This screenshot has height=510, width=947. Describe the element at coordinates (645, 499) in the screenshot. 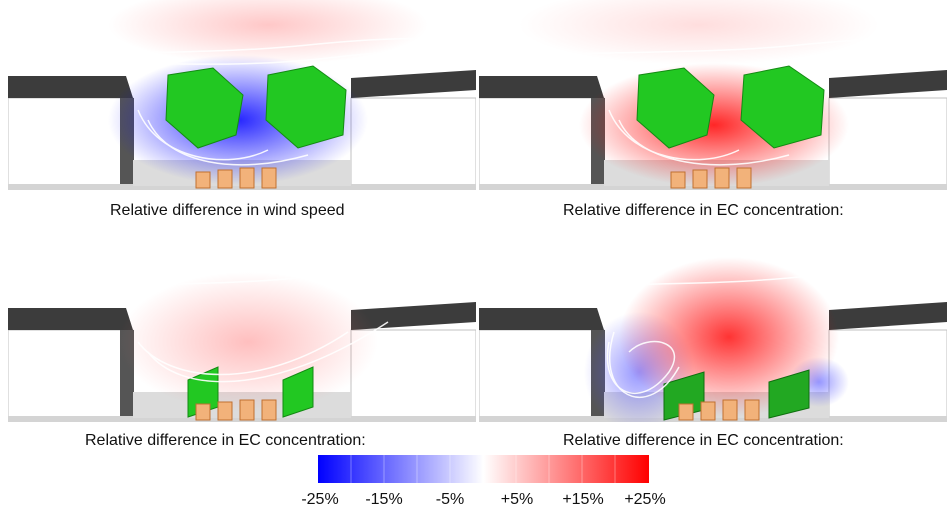

I see `color-scale-tick: +25%` at that location.